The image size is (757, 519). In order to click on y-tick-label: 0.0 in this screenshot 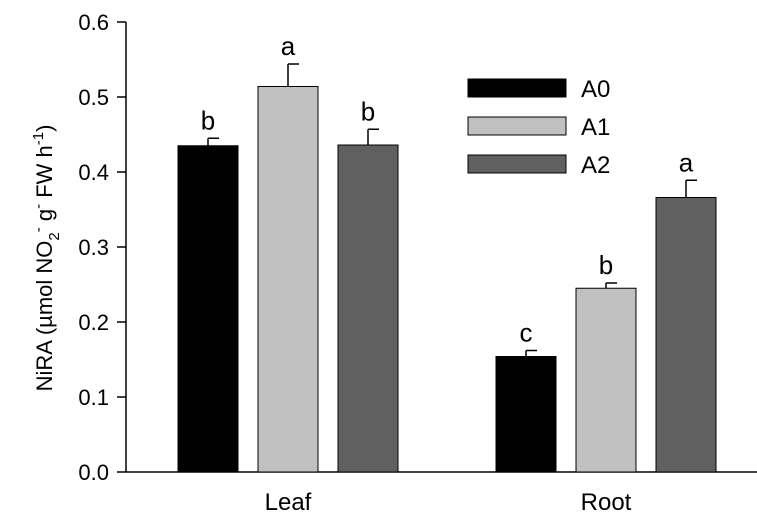, I will do `click(93, 472)`.